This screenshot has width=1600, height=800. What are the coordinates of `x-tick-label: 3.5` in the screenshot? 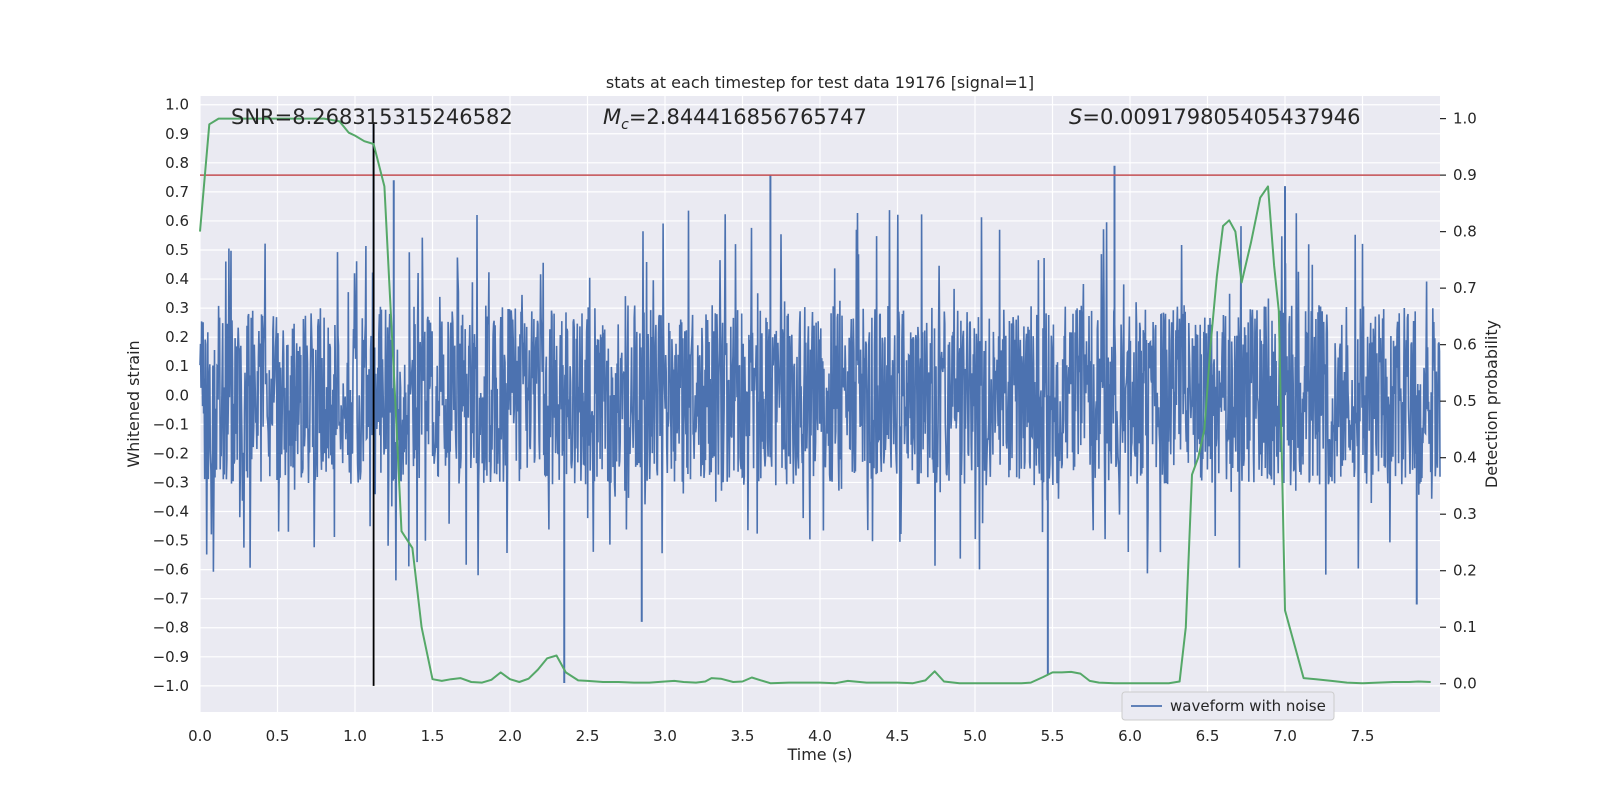 It's located at (743, 736).